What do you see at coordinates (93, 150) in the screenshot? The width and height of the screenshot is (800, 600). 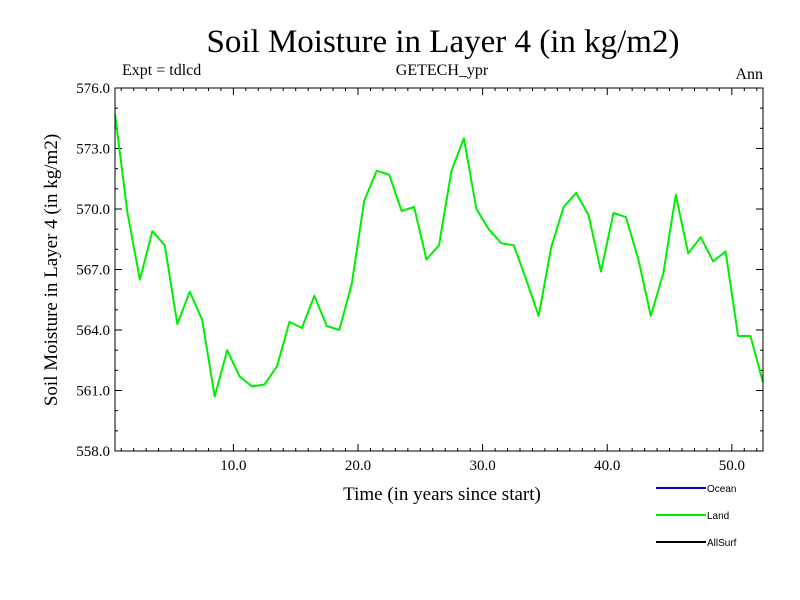 I see `y-tick-label: 573.0` at bounding box center [93, 150].